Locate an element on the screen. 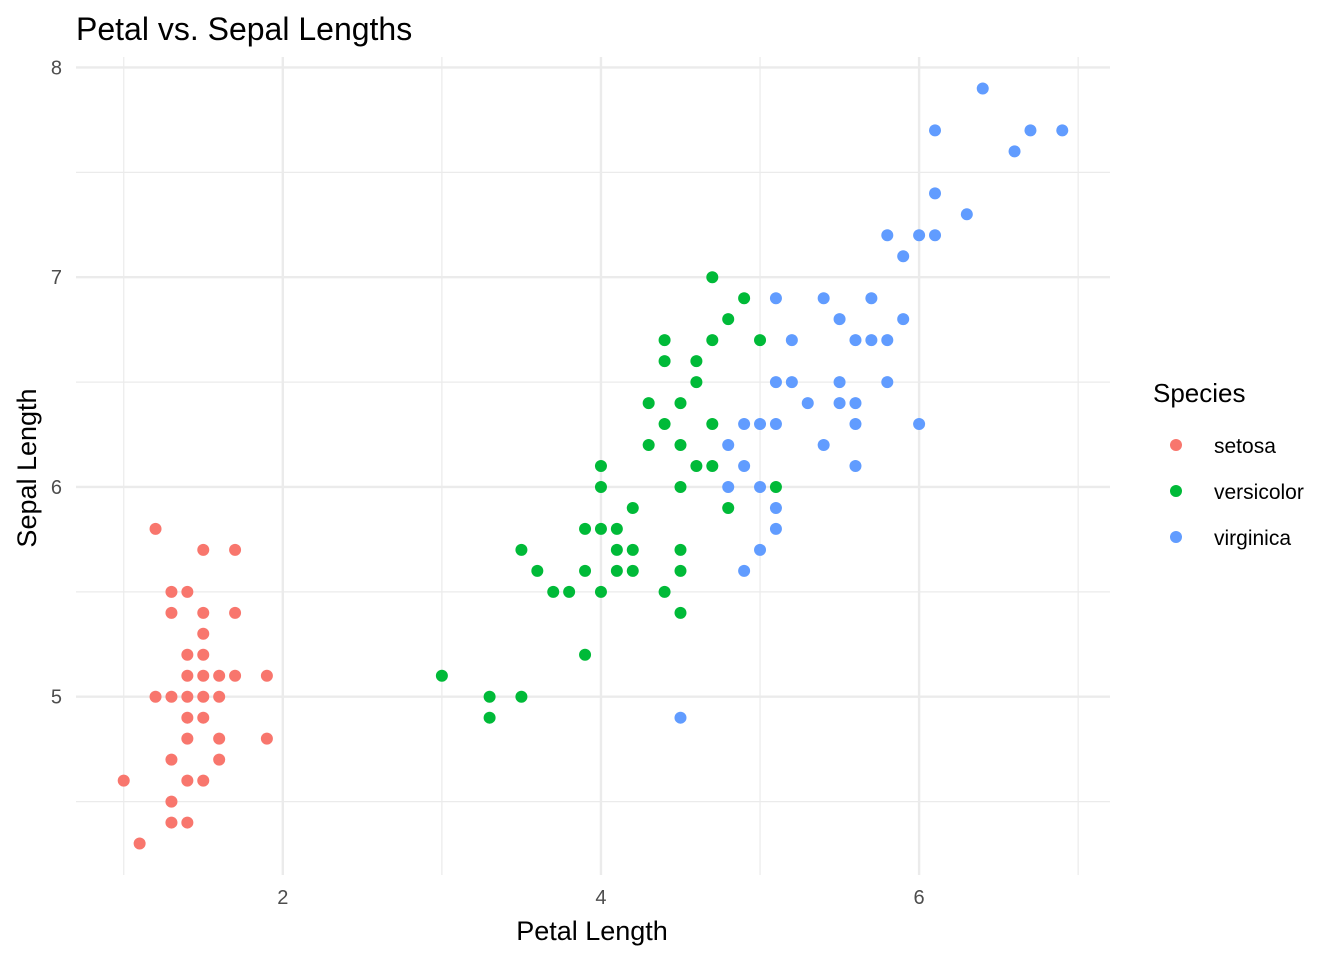 This screenshot has width=1344, height=960. x-tick-label: 6 is located at coordinates (919, 898).